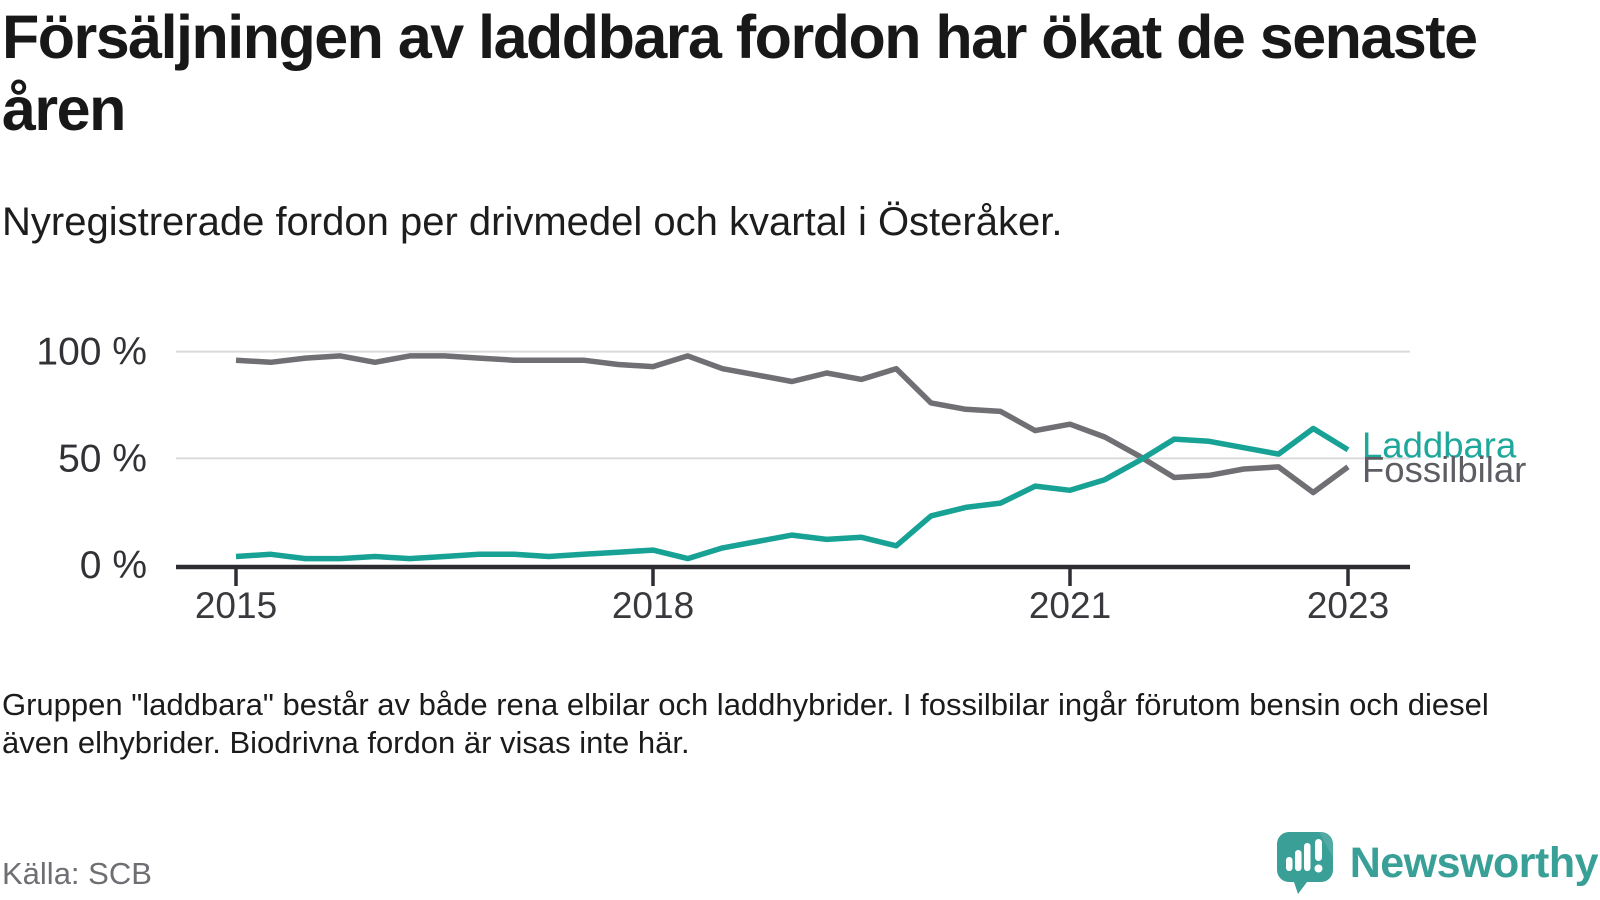  I want to click on newsworthy-wordmark: Newsworthy, so click(1474, 862).